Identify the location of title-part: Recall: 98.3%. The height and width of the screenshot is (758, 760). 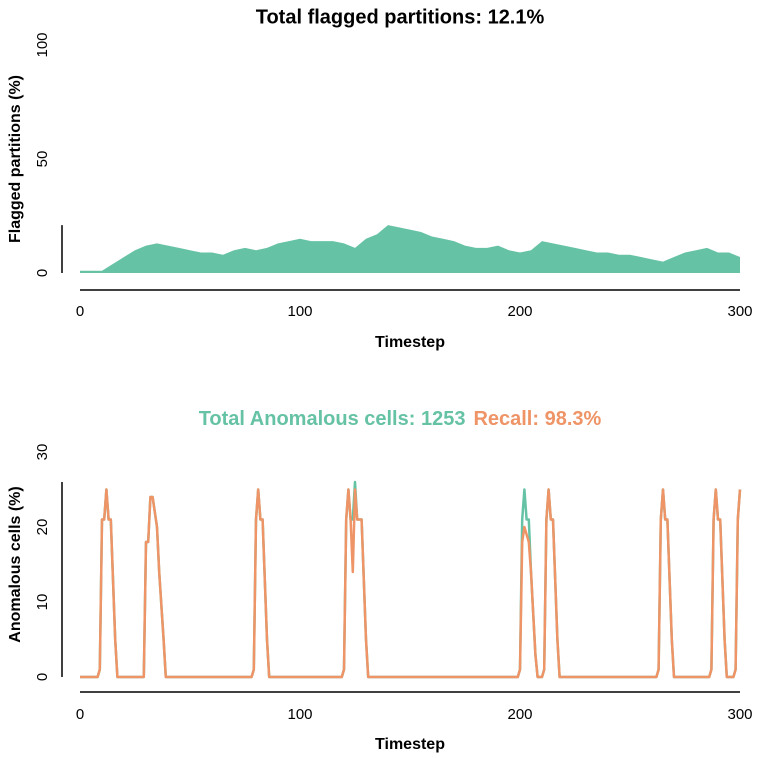
(537, 419).